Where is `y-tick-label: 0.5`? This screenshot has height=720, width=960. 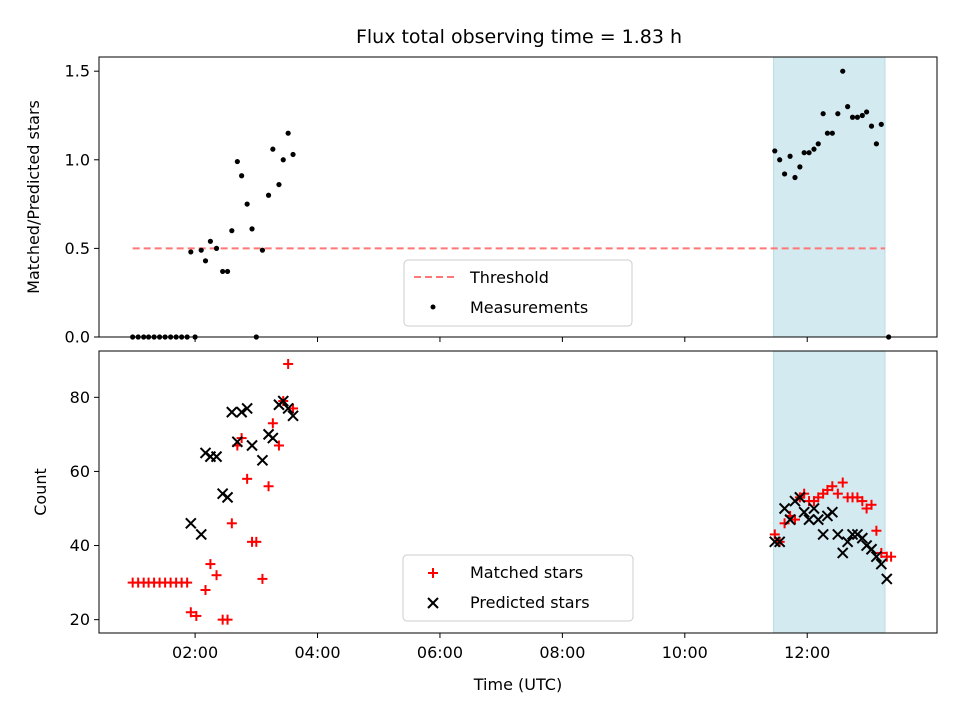 y-tick-label: 0.5 is located at coordinates (77, 248).